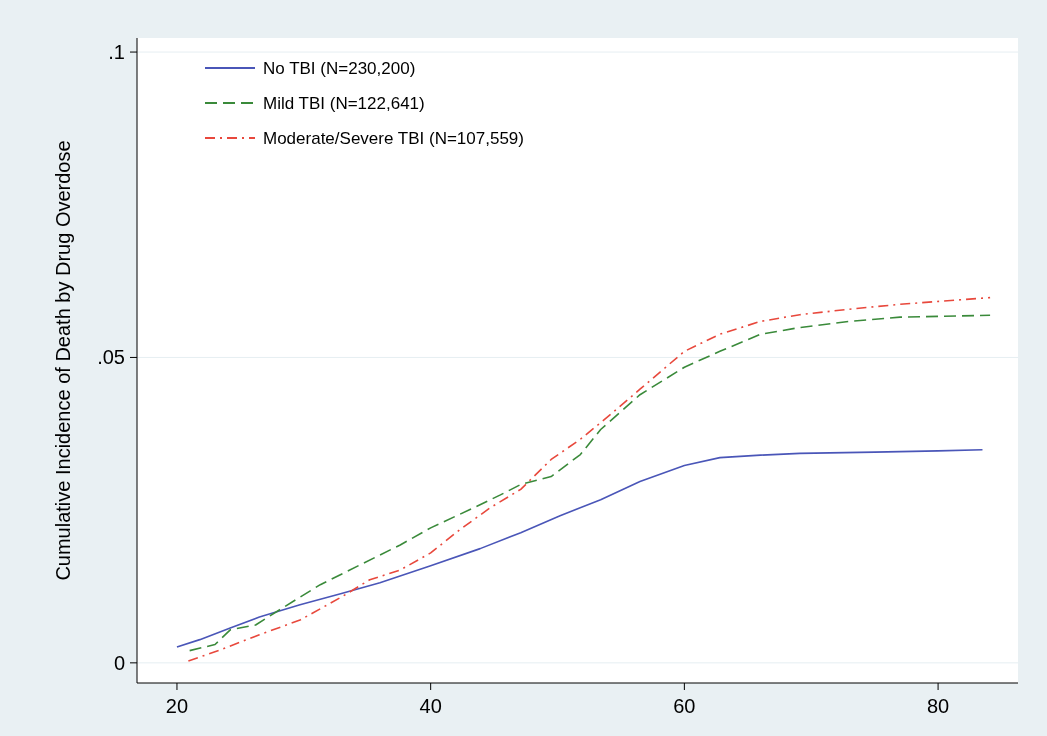 Image resolution: width=1047 pixels, height=736 pixels. I want to click on legend-label: Mild TBI (N=122,641), so click(344, 103).